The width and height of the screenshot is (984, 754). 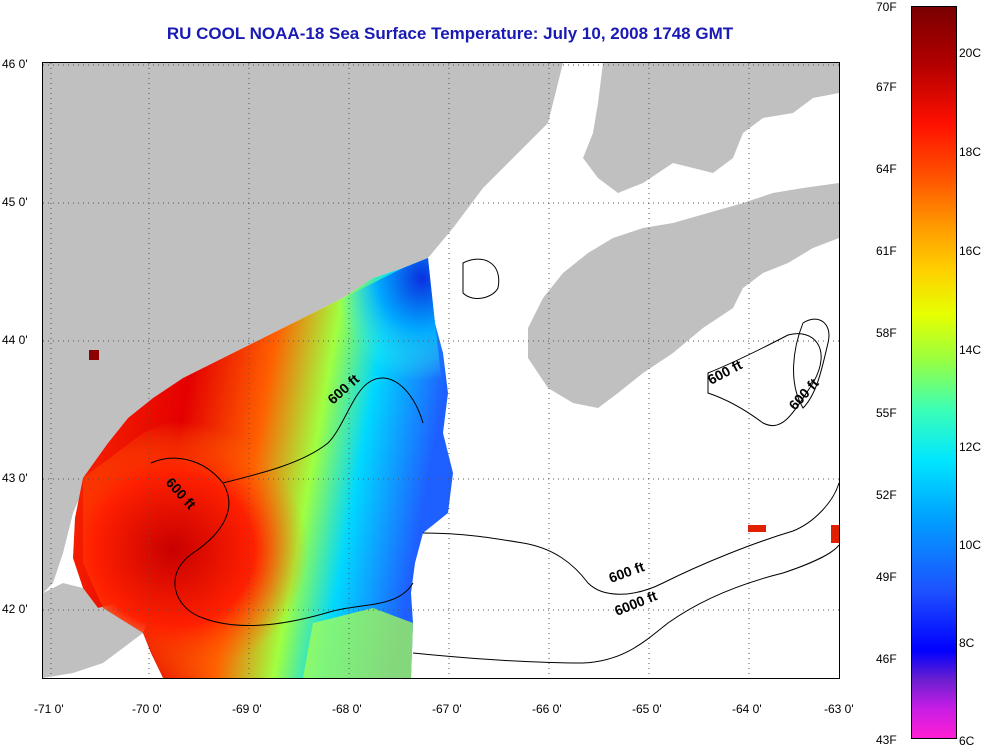 What do you see at coordinates (757, 528) in the screenshot?
I see `sst-red-patch-east` at bounding box center [757, 528].